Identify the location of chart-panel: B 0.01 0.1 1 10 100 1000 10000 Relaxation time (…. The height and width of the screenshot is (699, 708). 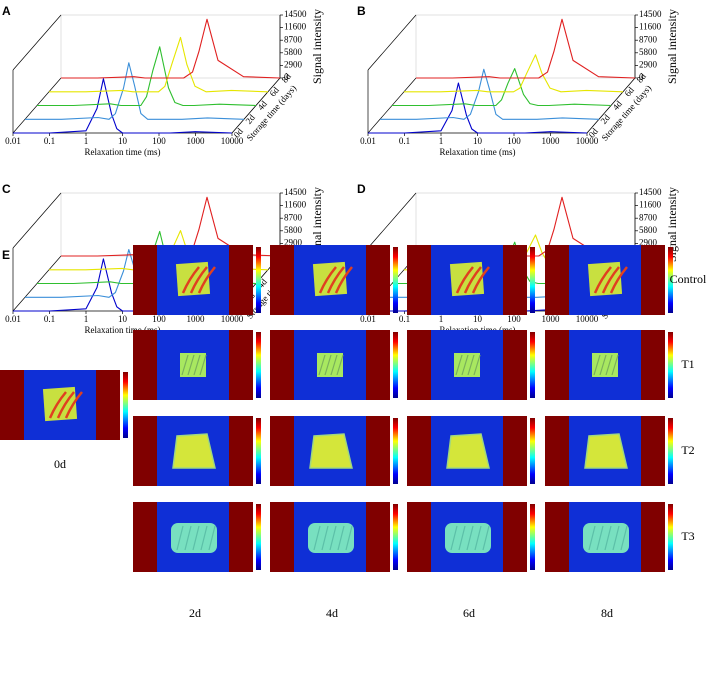
(518, 80).